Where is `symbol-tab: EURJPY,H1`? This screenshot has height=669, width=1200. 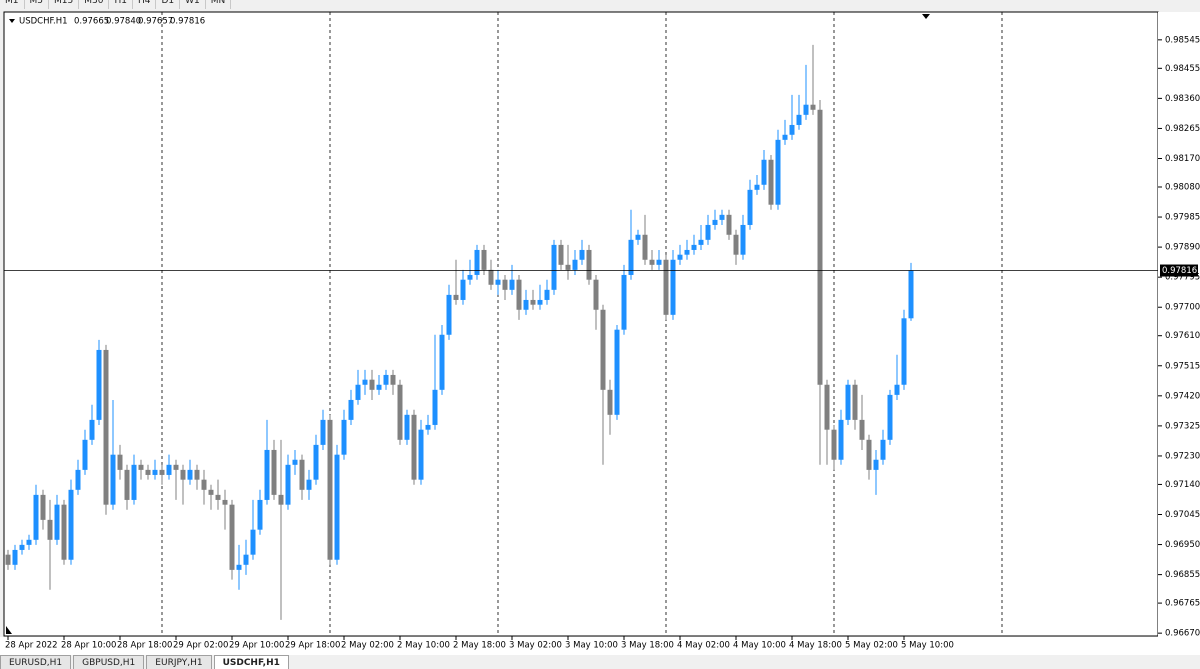 symbol-tab: EURJPY,H1 is located at coordinates (179, 662).